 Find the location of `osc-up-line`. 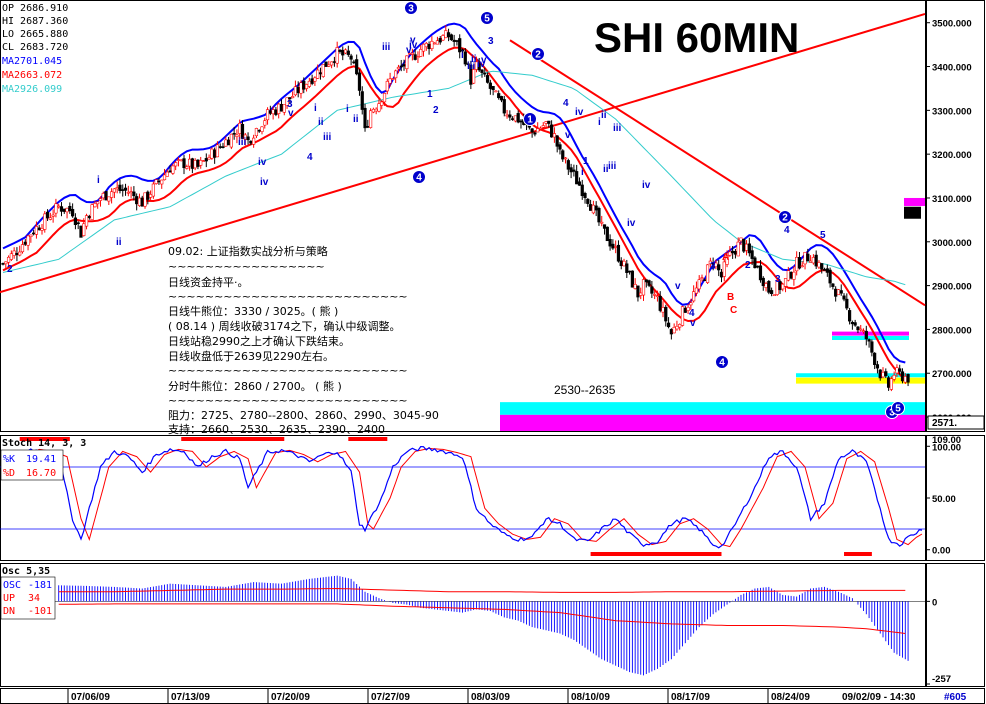

osc-up-line is located at coordinates (482, 590).